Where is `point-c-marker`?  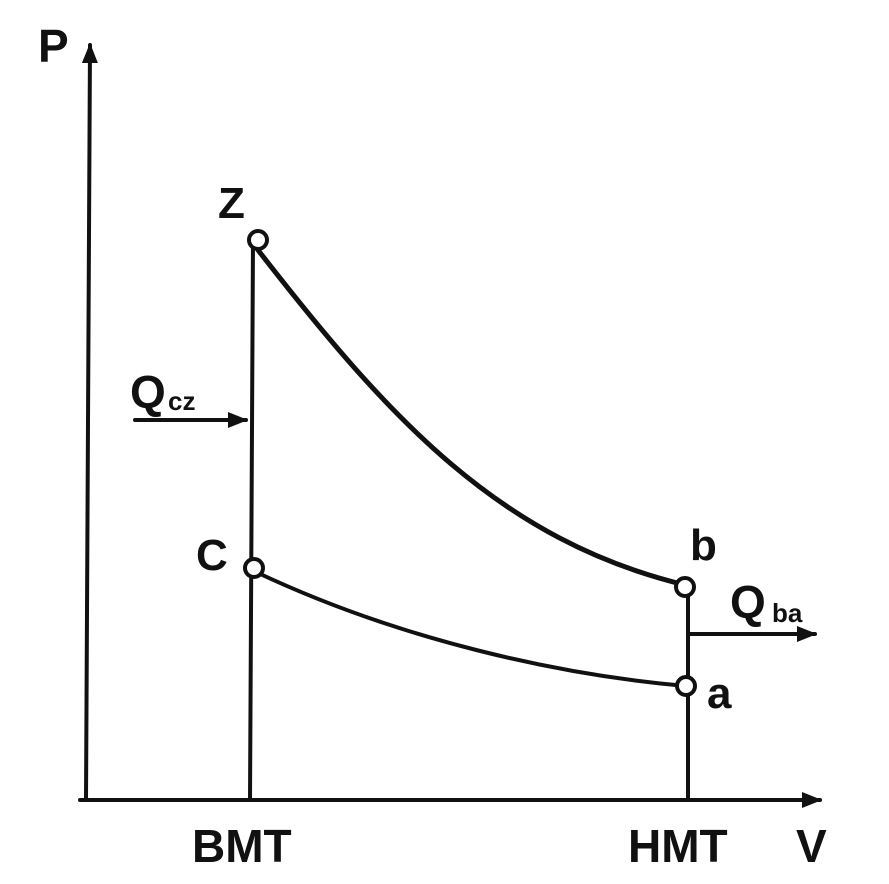 point-c-marker is located at coordinates (254, 568).